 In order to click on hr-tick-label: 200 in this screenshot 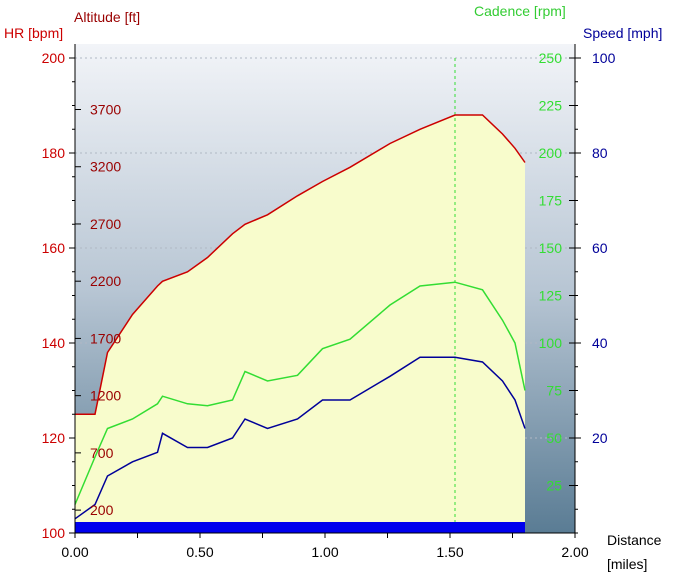, I will do `click(54, 58)`.